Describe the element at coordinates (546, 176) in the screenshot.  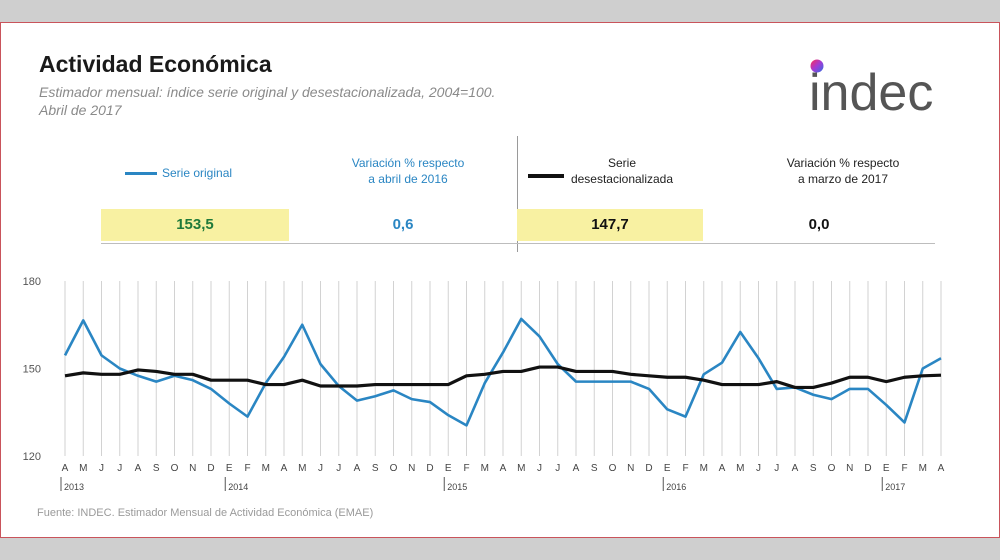
I see `legend-seasonal-swatch` at that location.